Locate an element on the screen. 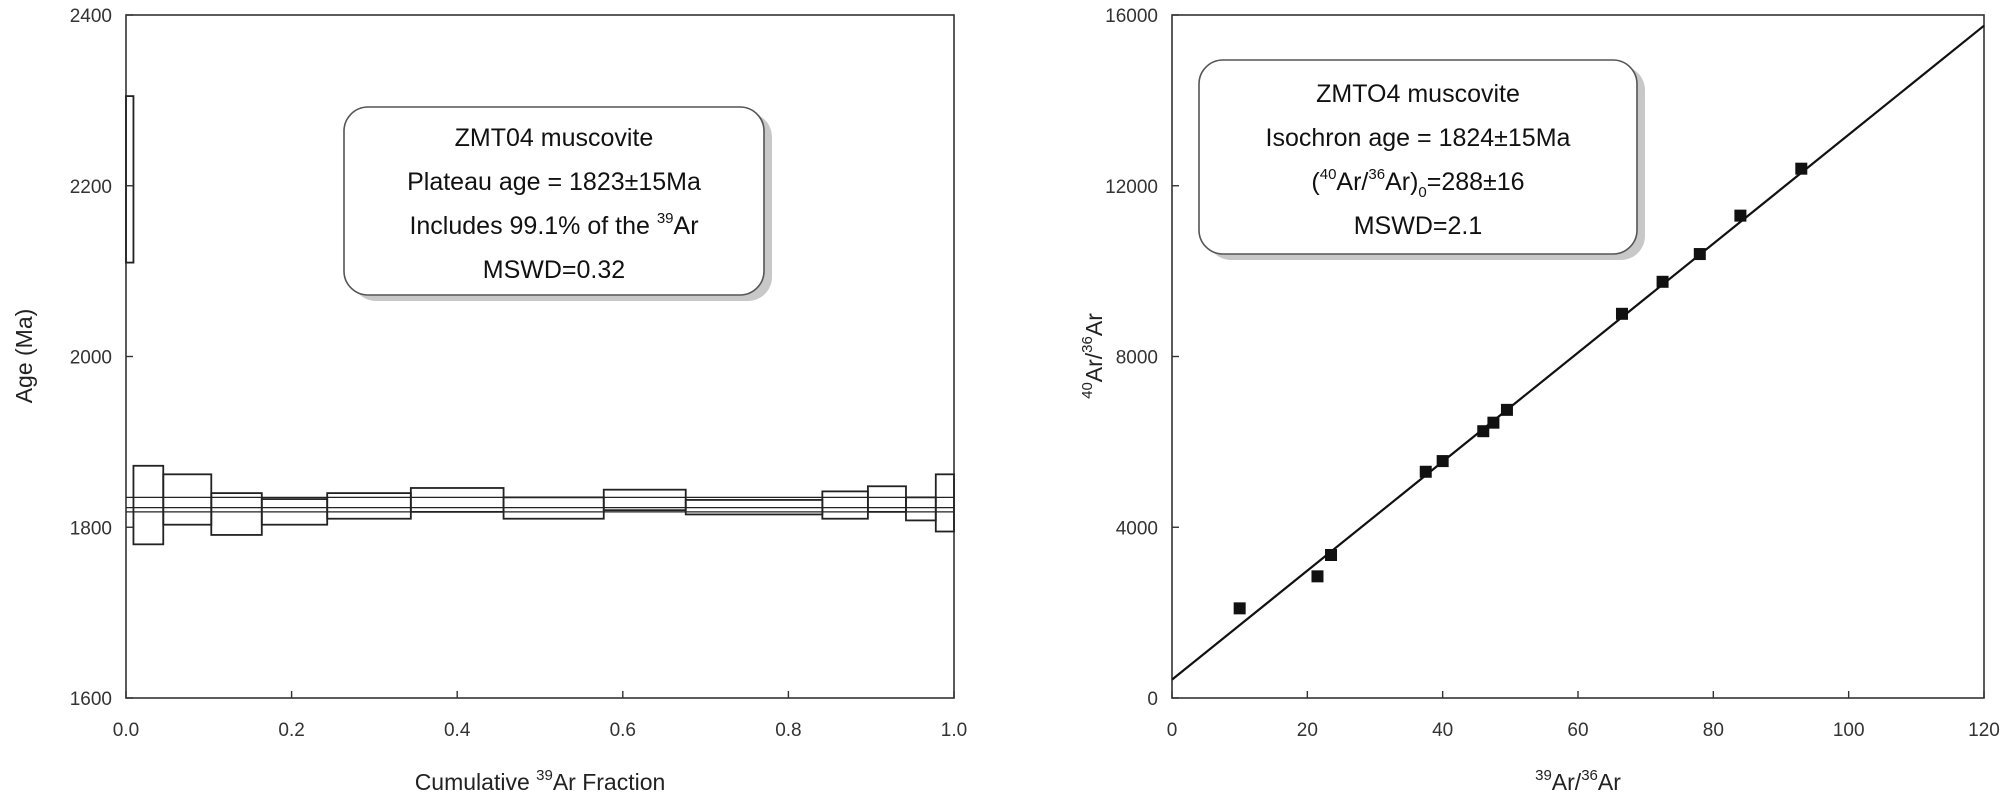 The width and height of the screenshot is (2008, 805). y-tick-label: 2000 is located at coordinates (91, 358).